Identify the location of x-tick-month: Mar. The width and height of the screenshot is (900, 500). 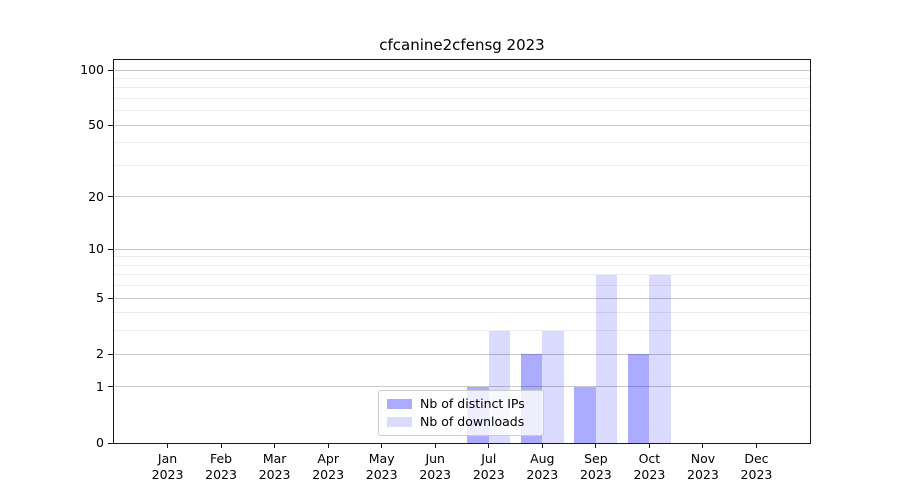
(274, 458).